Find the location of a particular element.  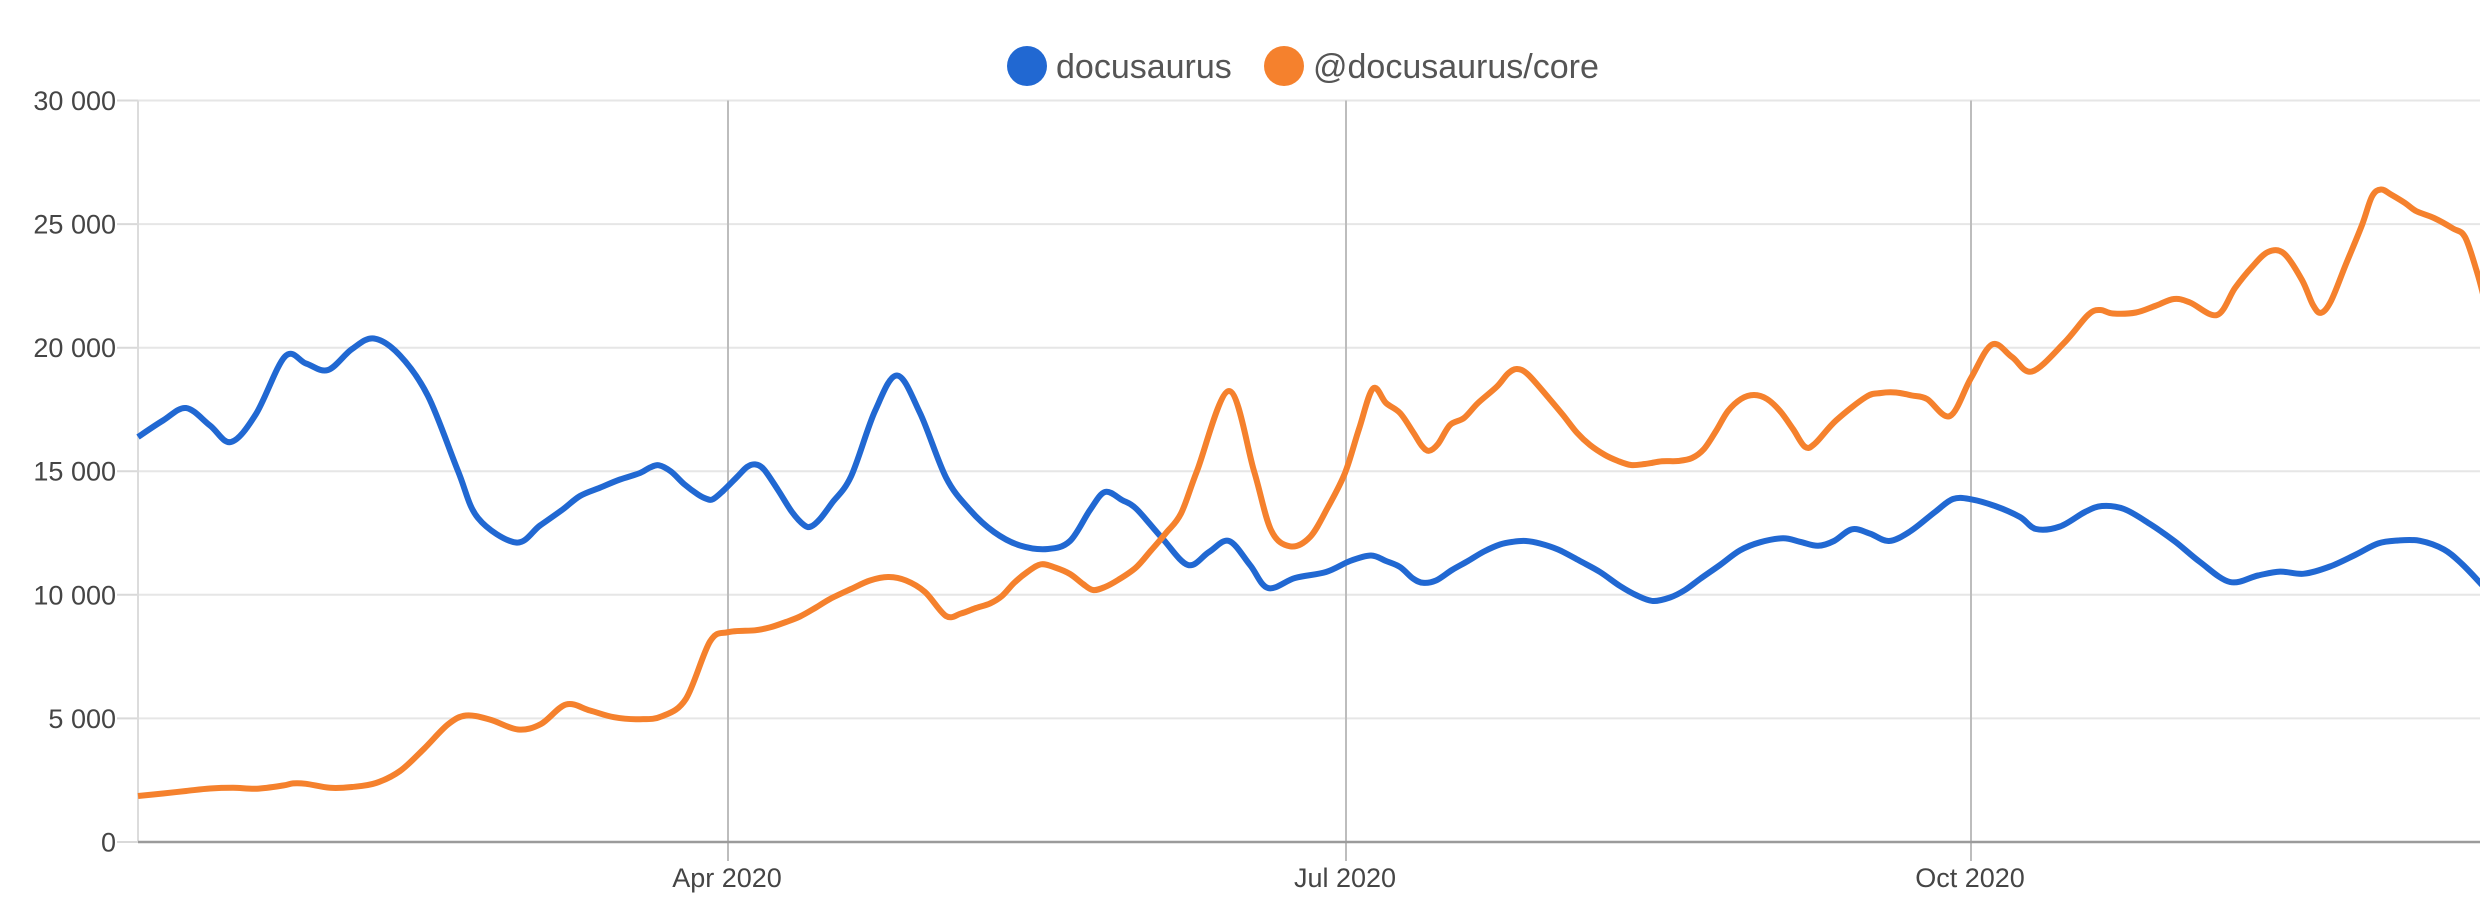

svg-text: @docusaurus/core is located at coordinates (1456, 67).